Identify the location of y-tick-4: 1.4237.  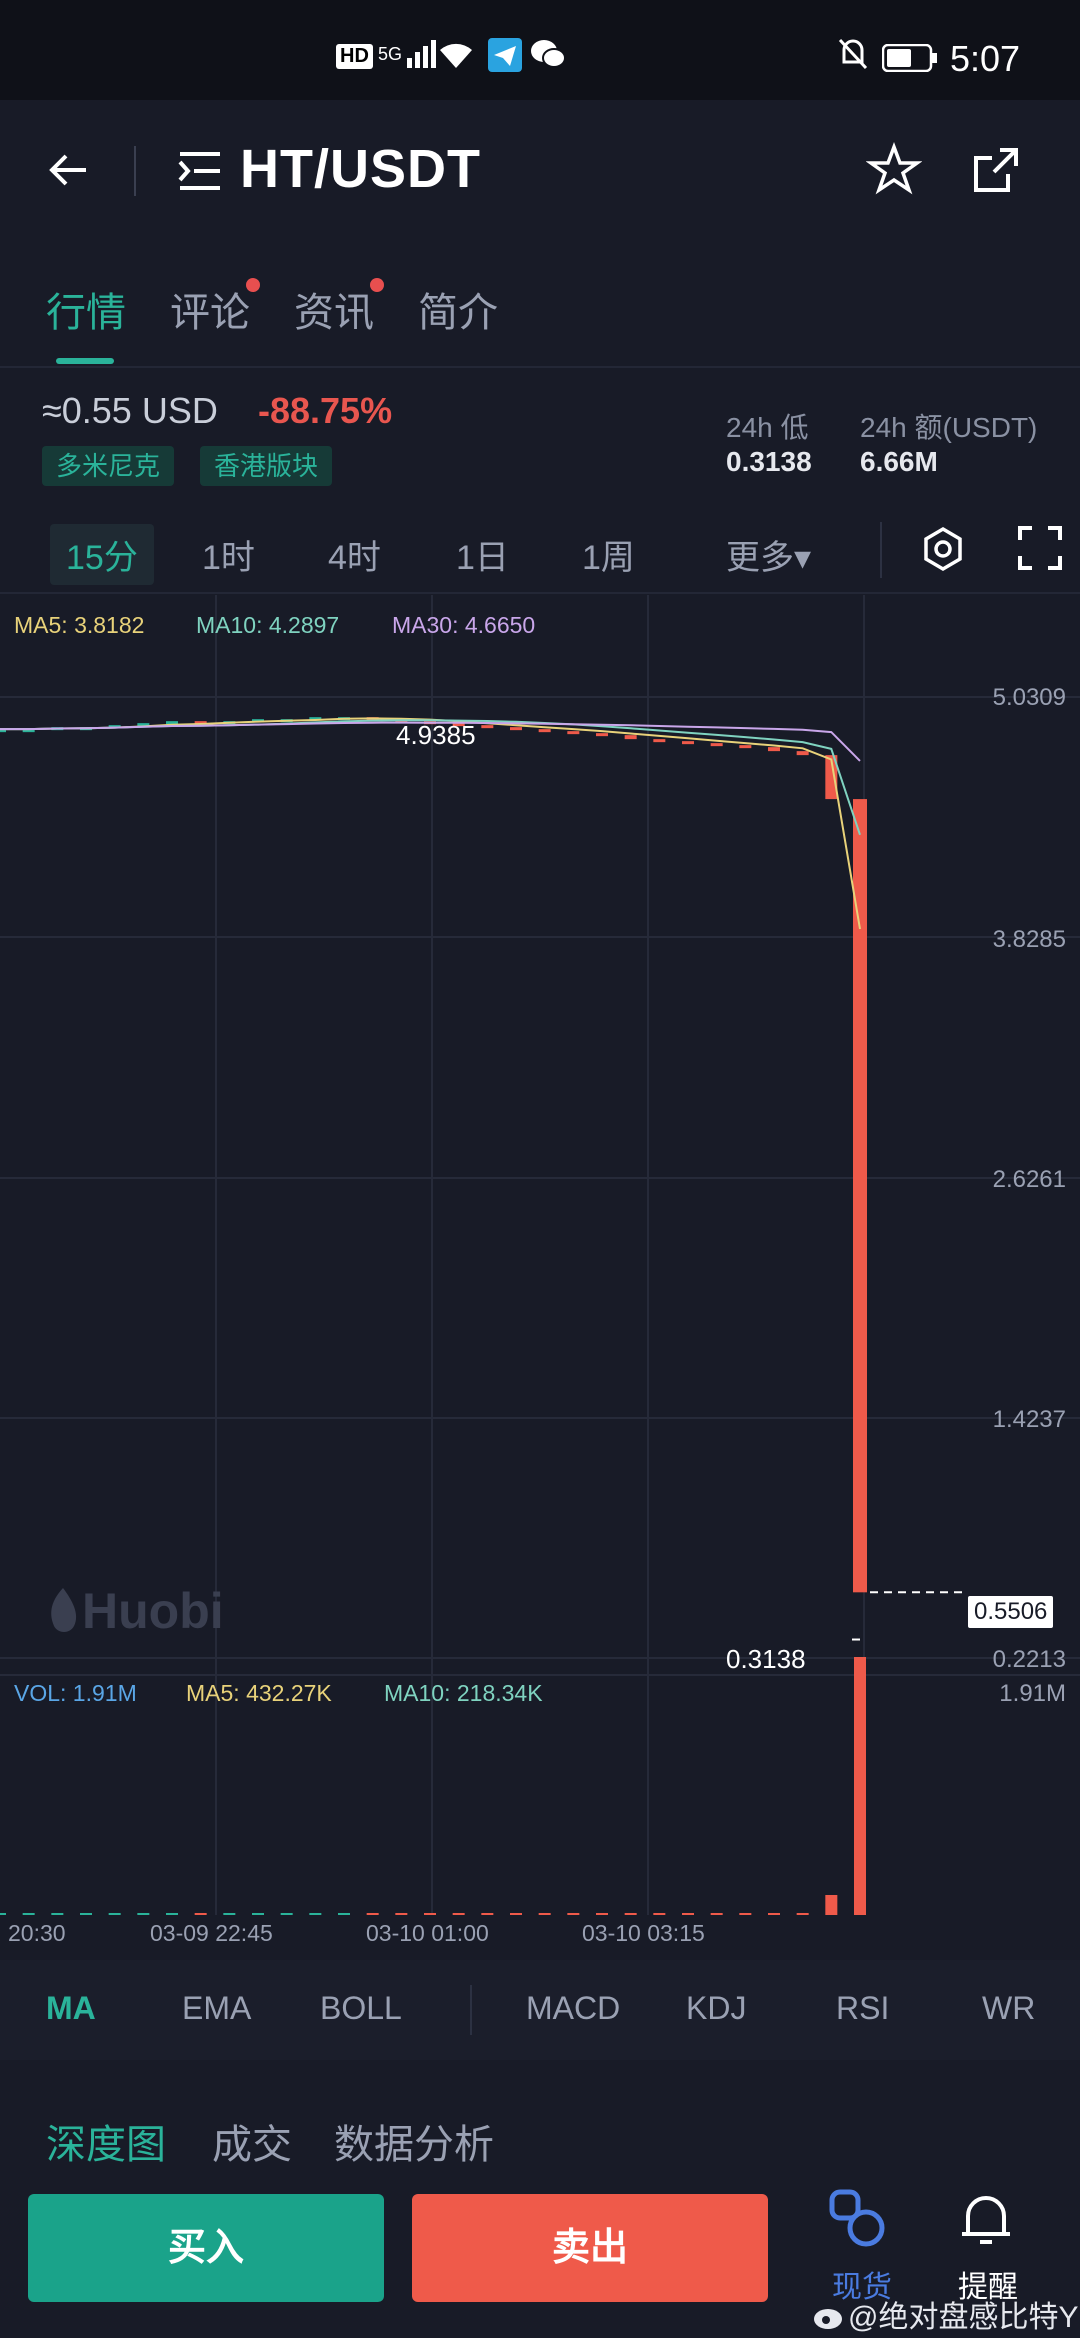
(1029, 1419).